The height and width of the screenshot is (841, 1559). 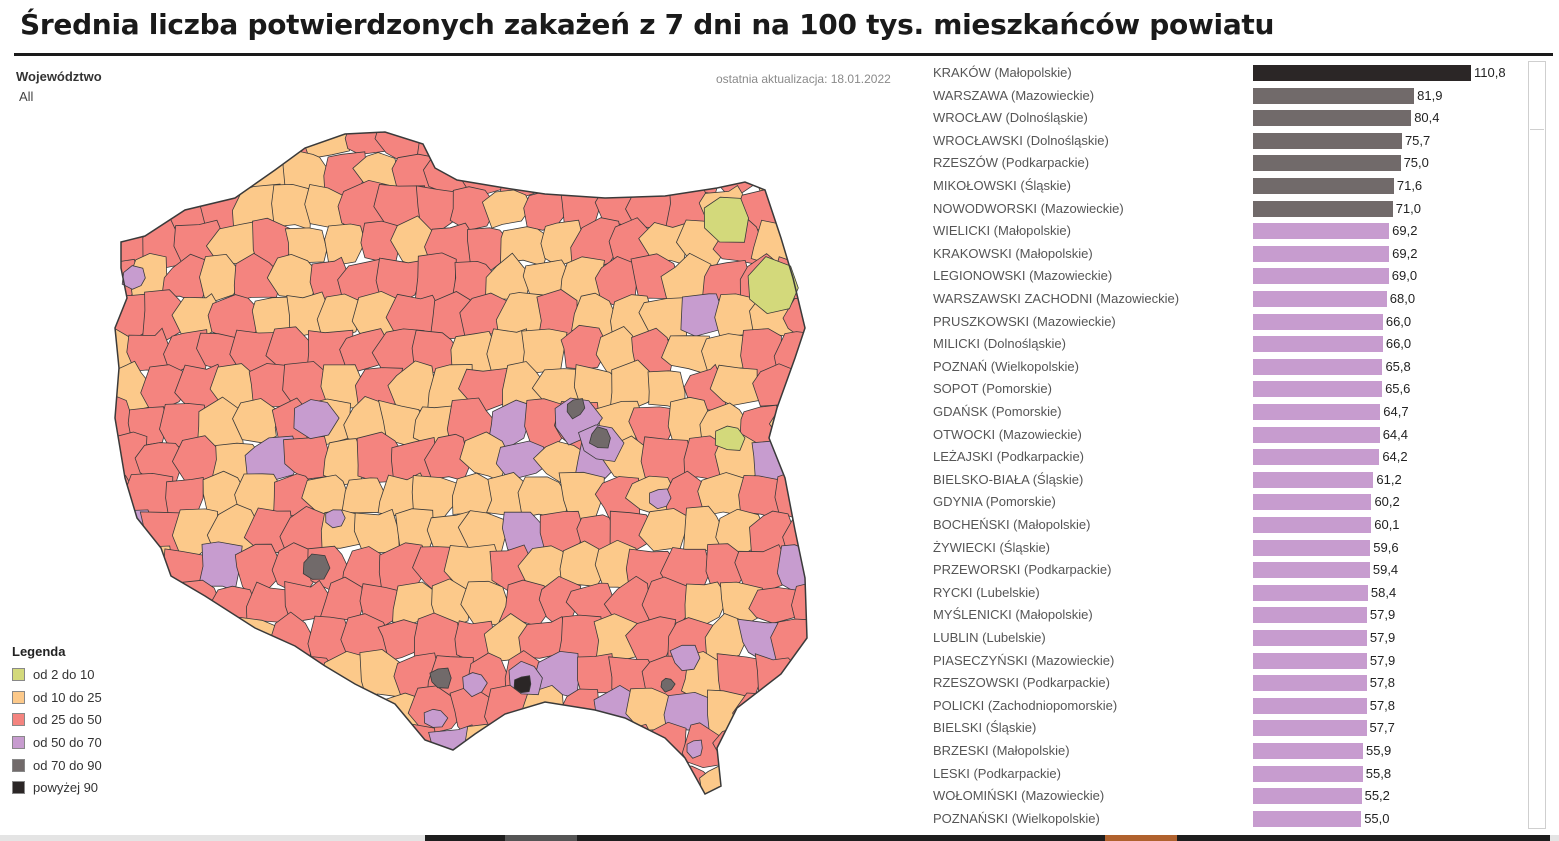 What do you see at coordinates (1225, 388) in the screenshot?
I see `bar-row: SOPOT (Pomorskie) 65,6` at bounding box center [1225, 388].